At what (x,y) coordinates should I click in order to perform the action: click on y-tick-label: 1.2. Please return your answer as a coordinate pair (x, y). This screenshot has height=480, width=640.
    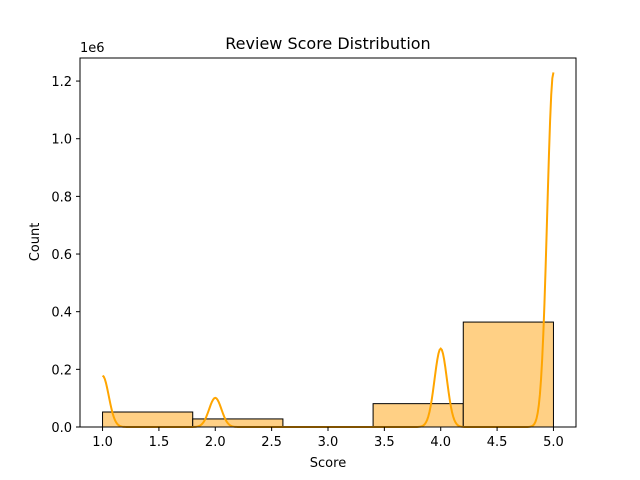
    Looking at the image, I should click on (61, 82).